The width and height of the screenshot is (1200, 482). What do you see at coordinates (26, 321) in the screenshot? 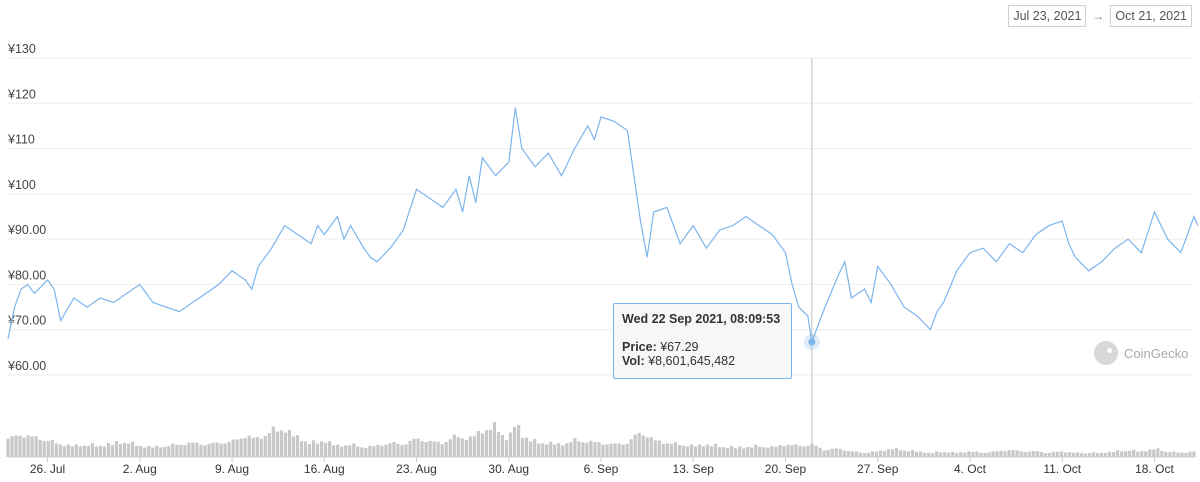
I see `y-tick-label: ¥70.00` at bounding box center [26, 321].